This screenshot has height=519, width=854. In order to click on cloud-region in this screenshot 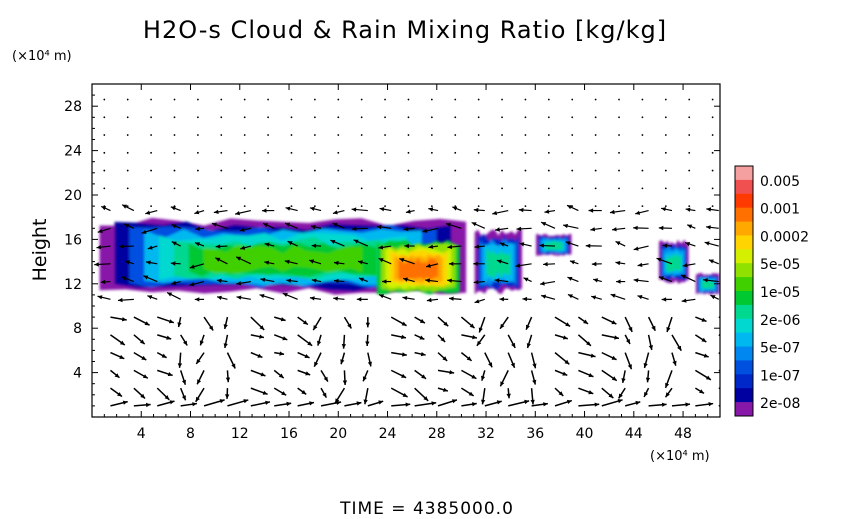, I will do `click(498, 261)`.